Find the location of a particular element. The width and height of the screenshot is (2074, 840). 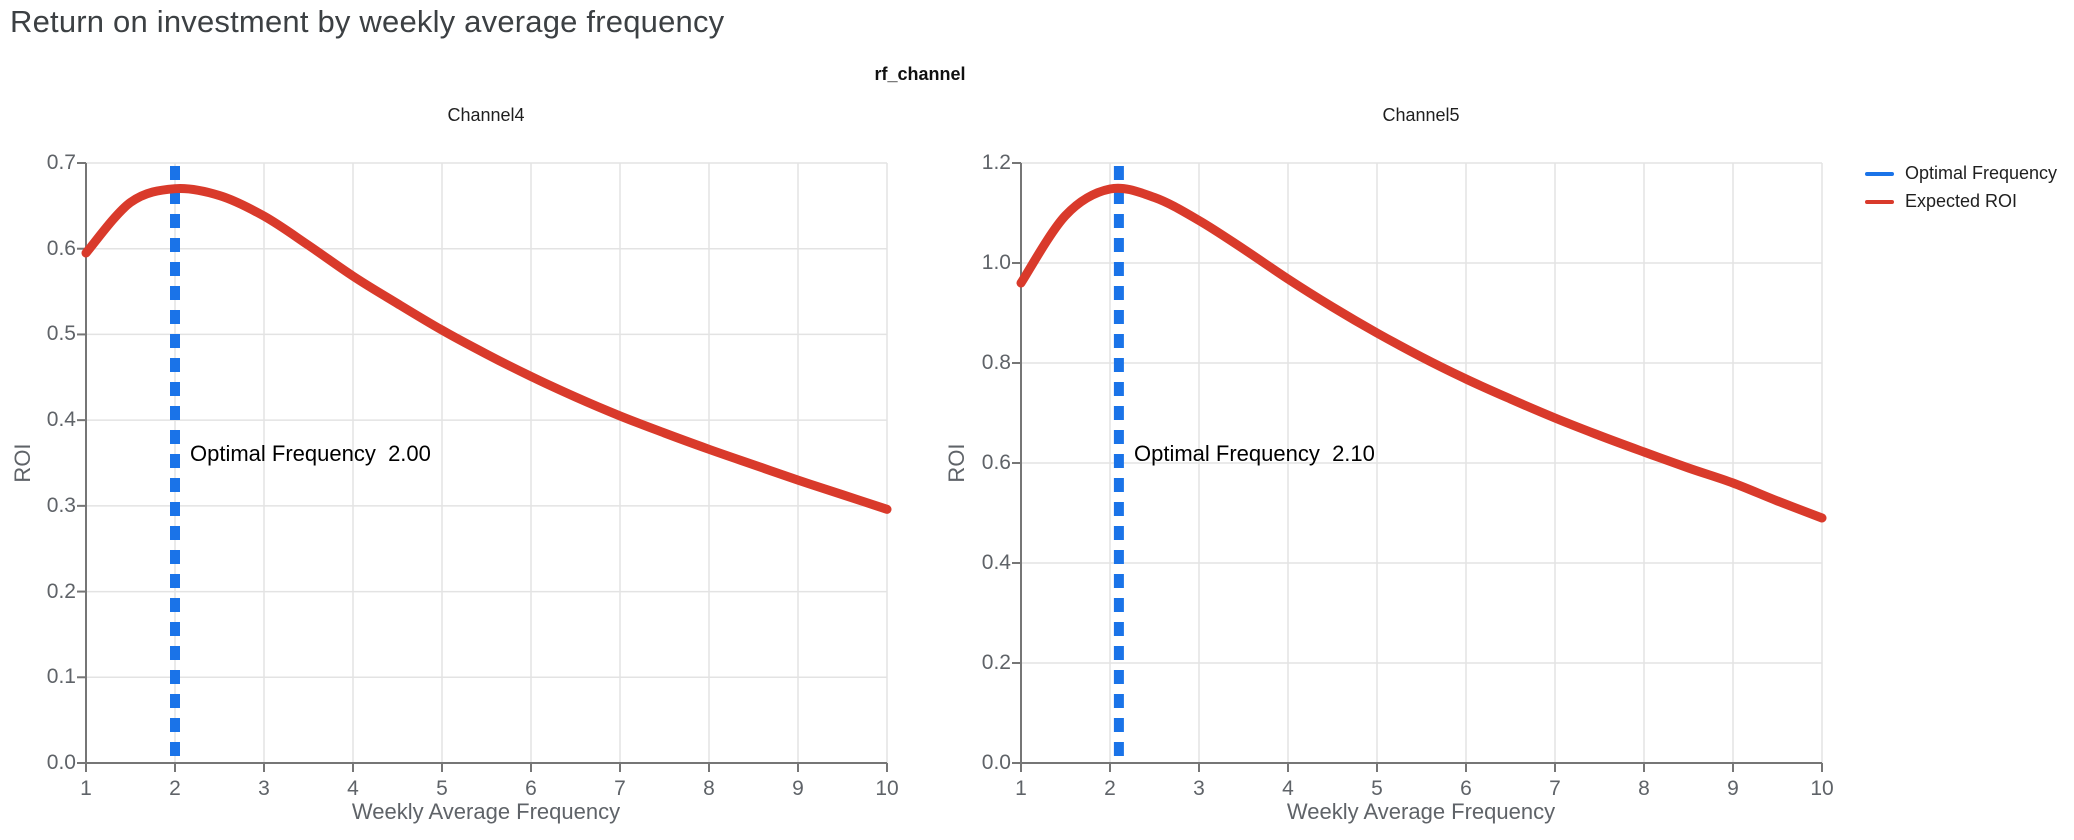

legend-label: Expected ROI is located at coordinates (1961, 201).